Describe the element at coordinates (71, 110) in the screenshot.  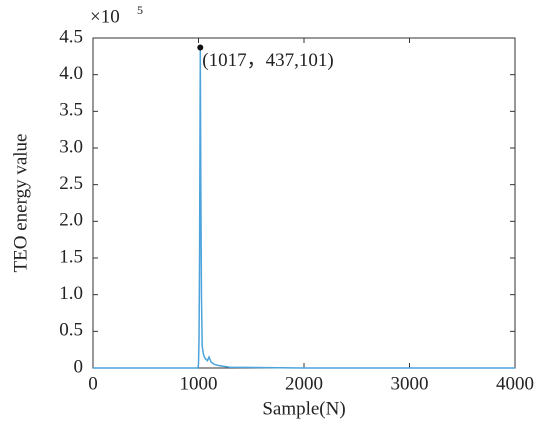
I see `y-tick-label: 3.5` at that location.